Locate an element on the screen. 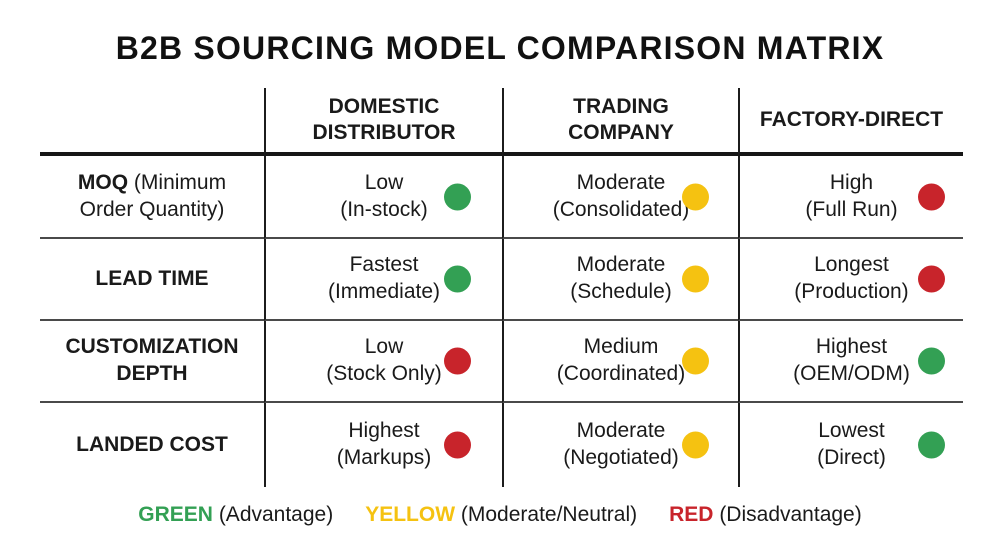 This screenshot has width=1000, height=545. legend-term: RED is located at coordinates (691, 514).